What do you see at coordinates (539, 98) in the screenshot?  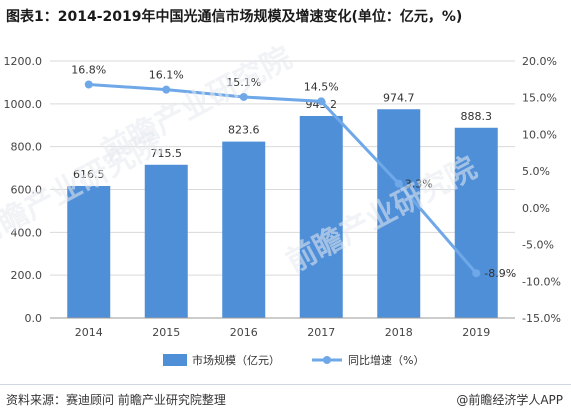 I see `y-right-tick-label: 15.0%` at bounding box center [539, 98].